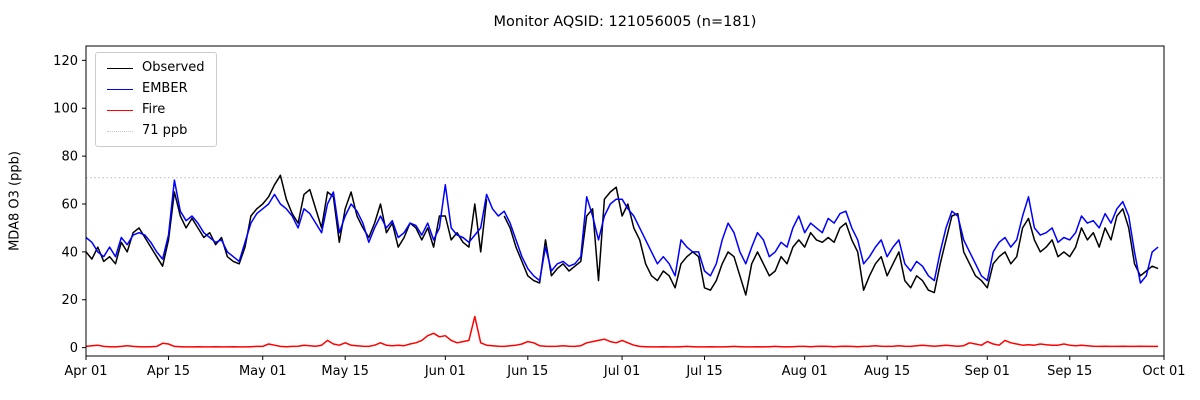  Describe the element at coordinates (120, 131) in the screenshot. I see `legend-swatch-71-ppb` at that location.